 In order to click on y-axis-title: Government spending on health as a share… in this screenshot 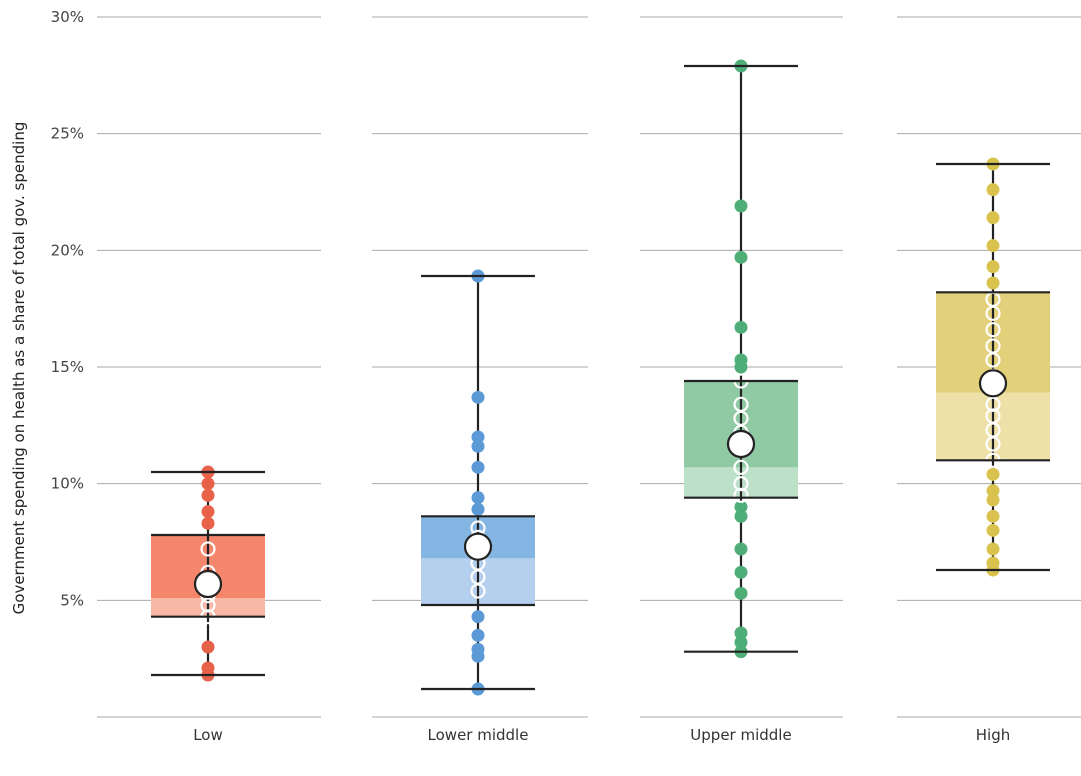, I will do `click(19, 368)`.